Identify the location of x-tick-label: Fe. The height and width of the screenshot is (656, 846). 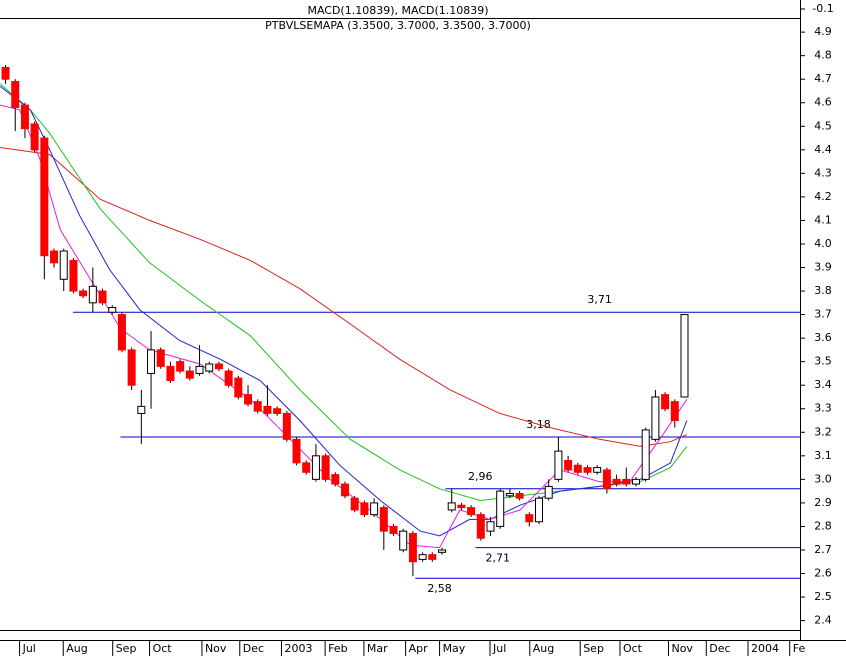
(799, 648).